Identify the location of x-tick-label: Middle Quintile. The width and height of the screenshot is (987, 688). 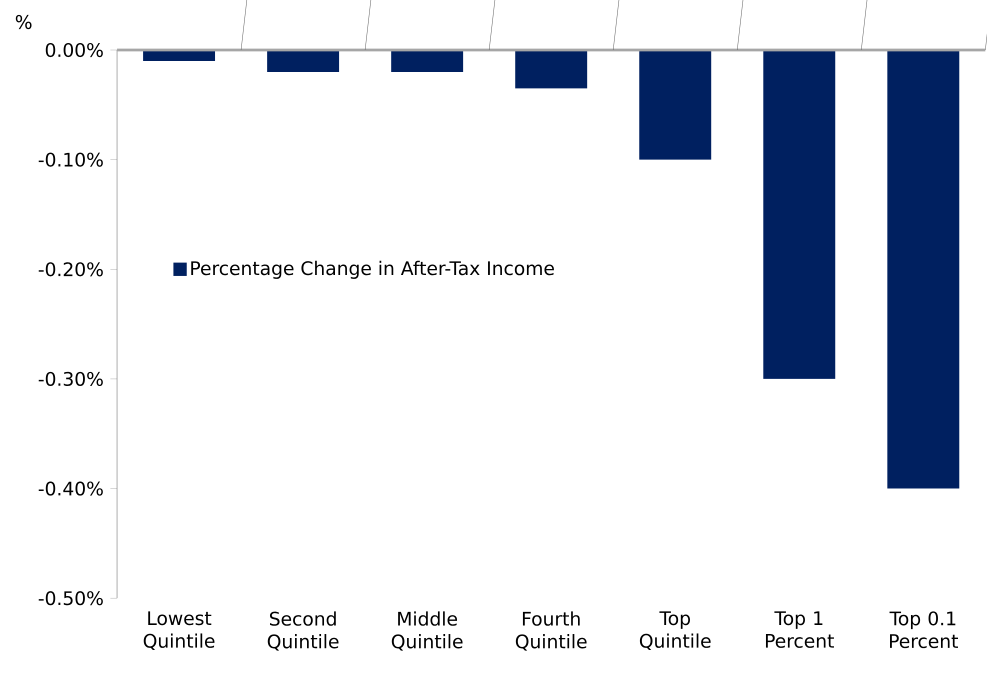
(427, 631).